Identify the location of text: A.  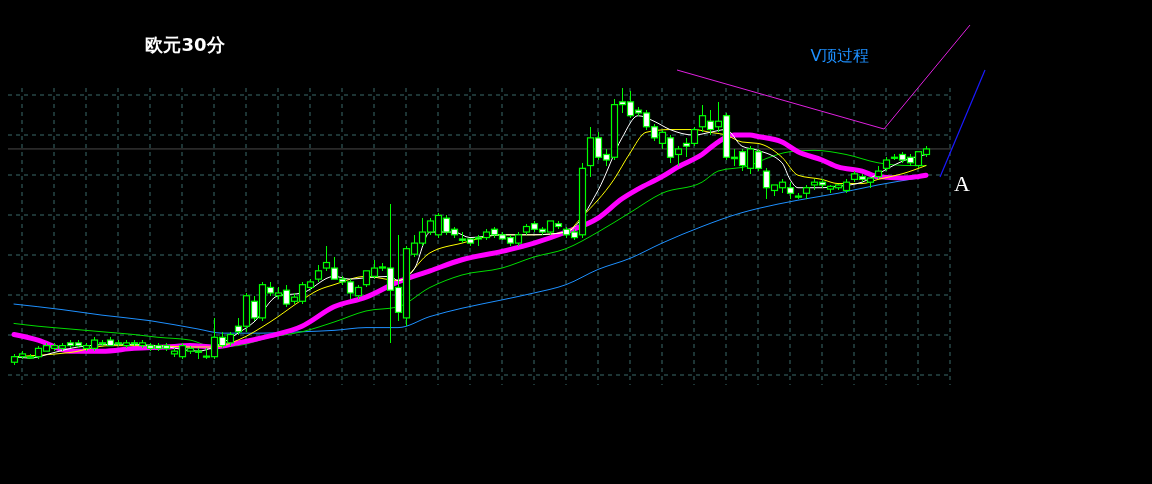
(962, 183).